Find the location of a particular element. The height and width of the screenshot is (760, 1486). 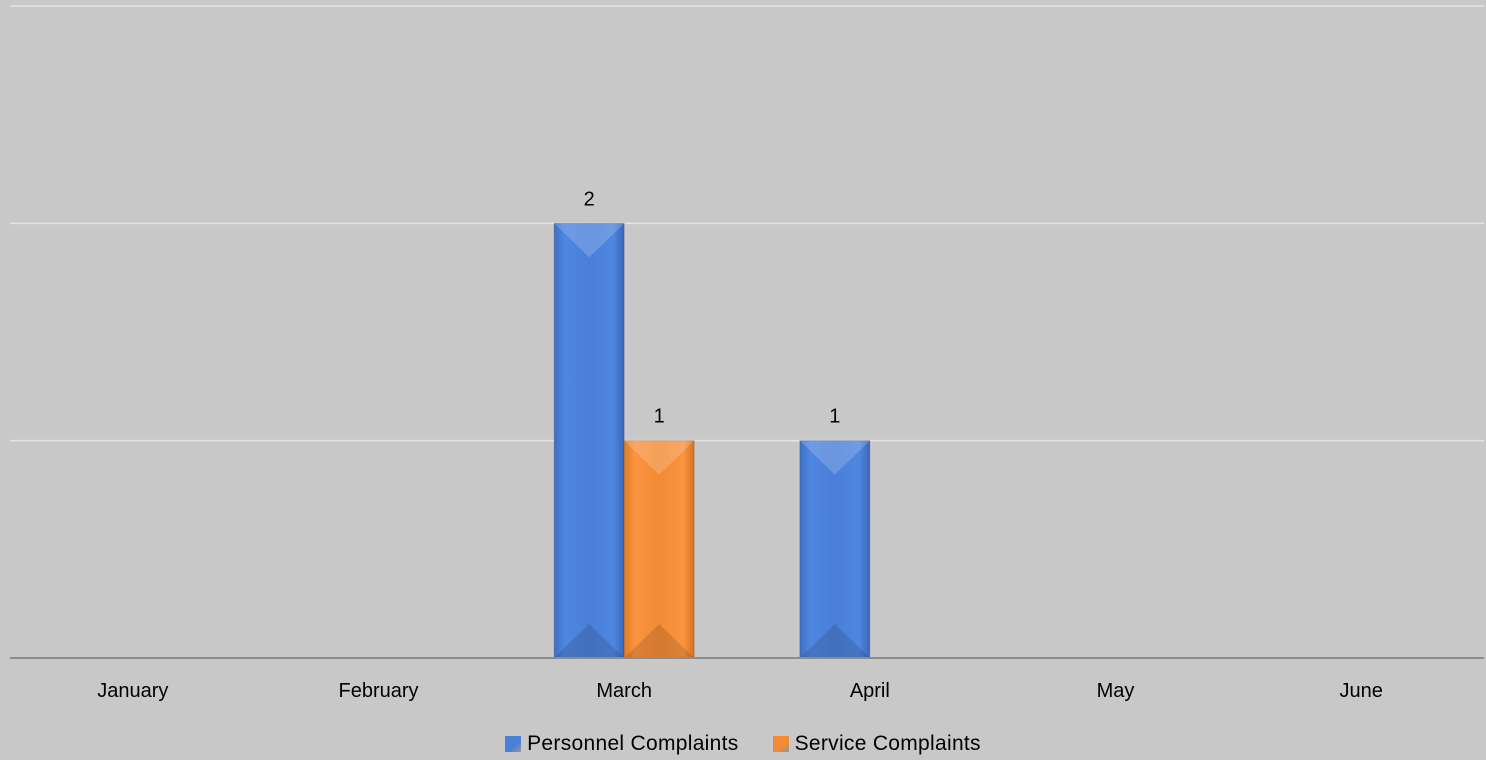

x-tick-label: June is located at coordinates (1360, 691).